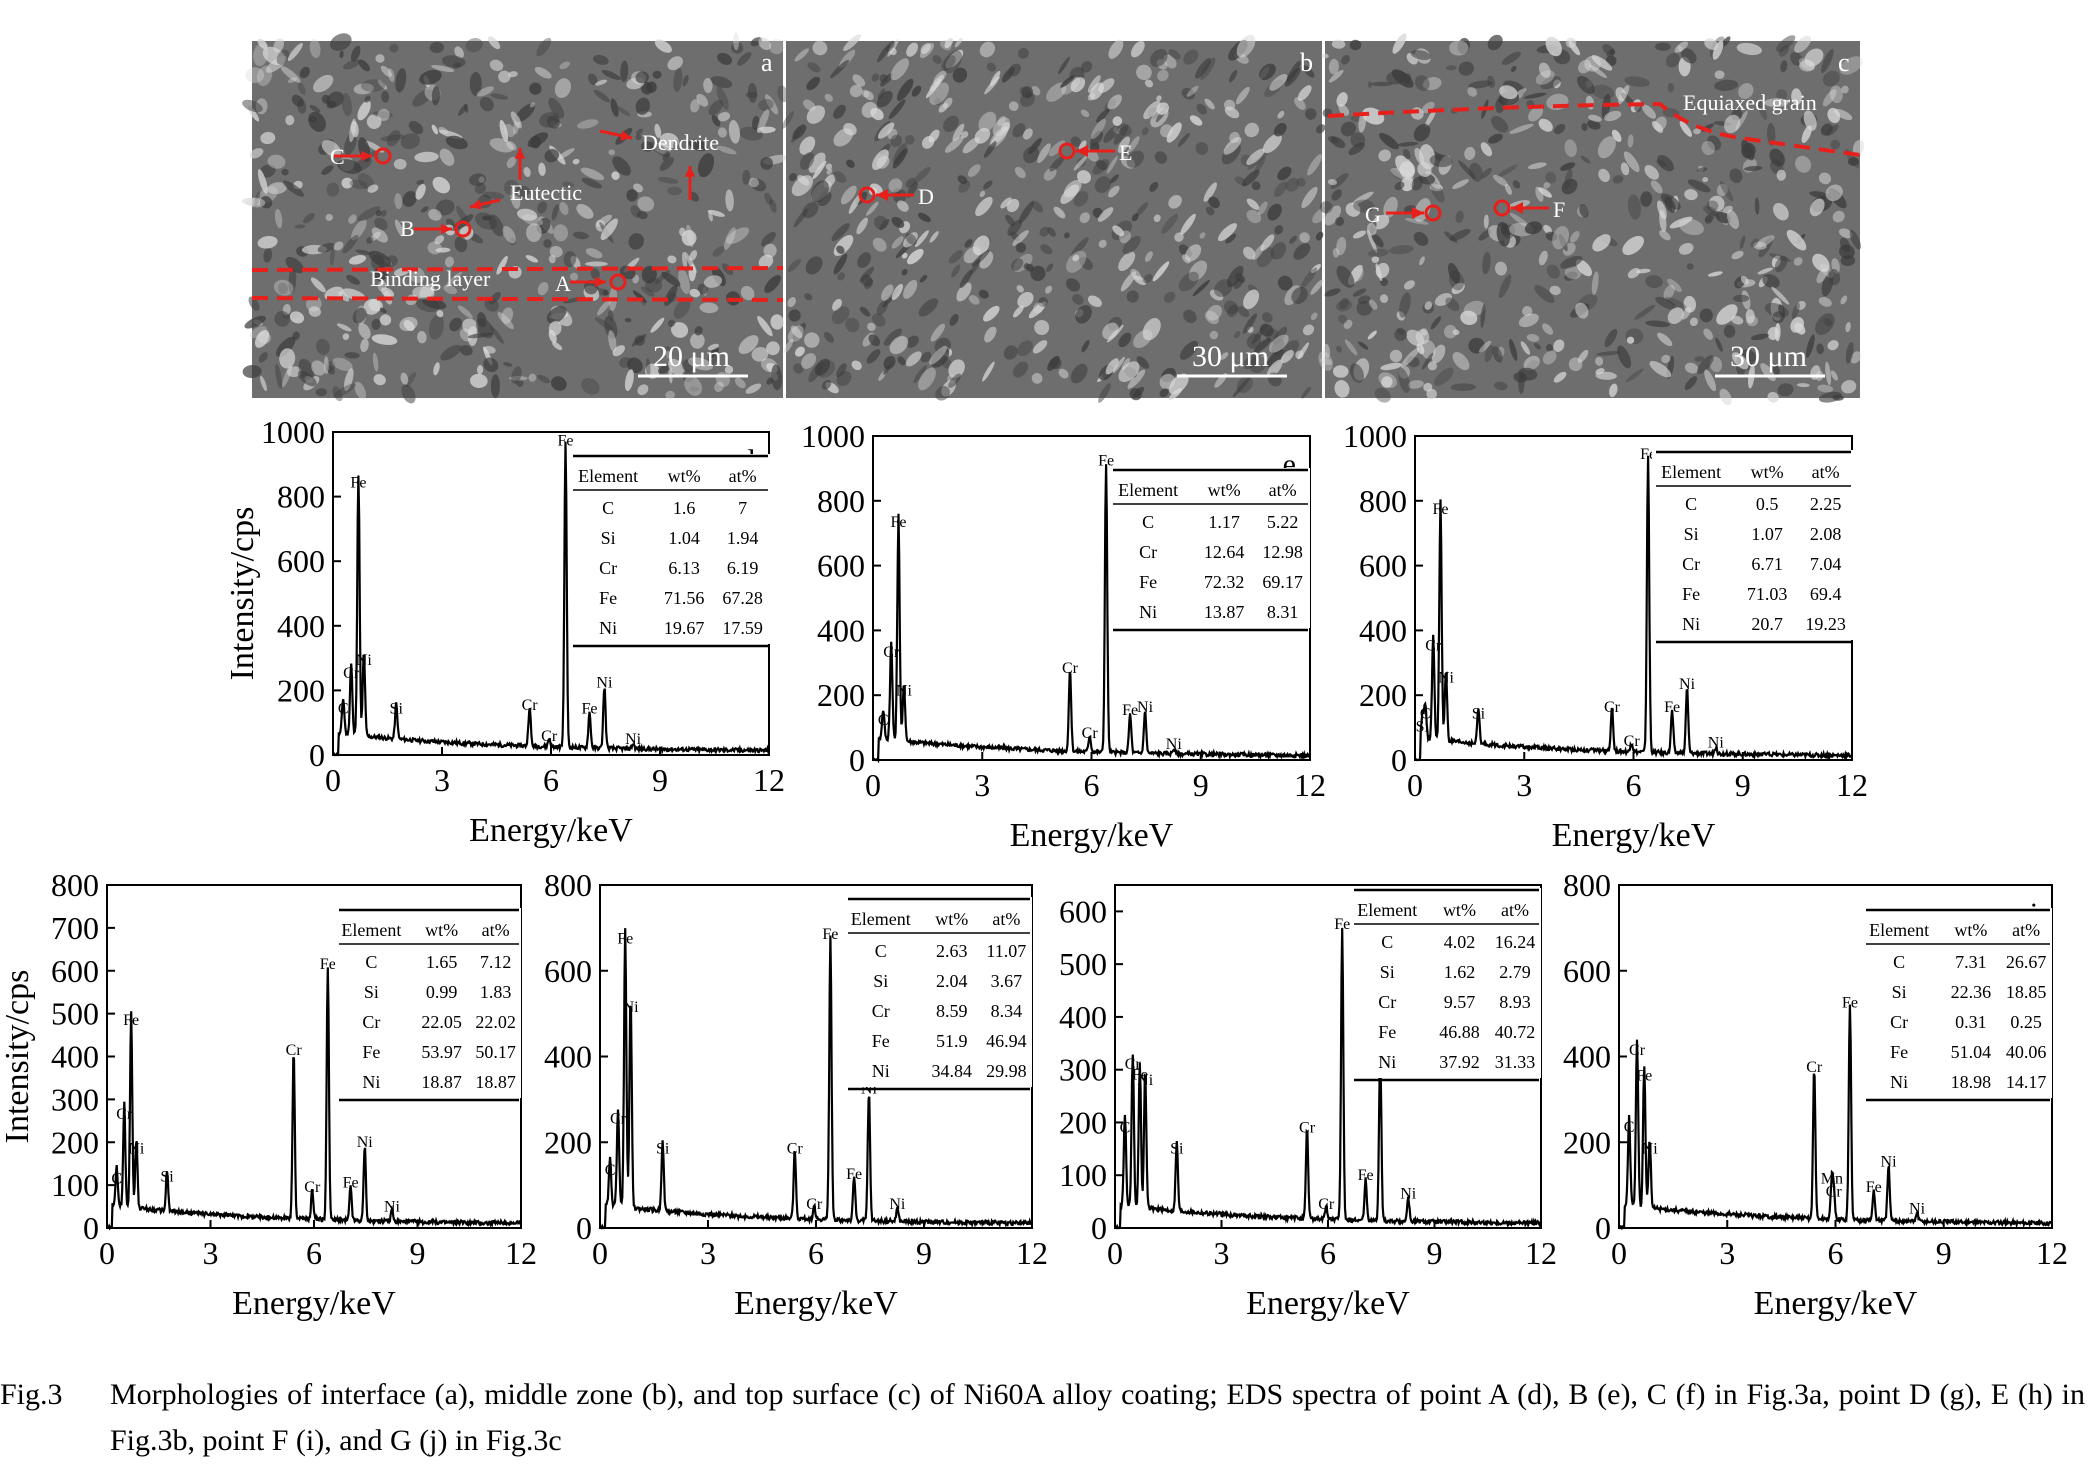 The width and height of the screenshot is (2090, 1477). I want to click on sem-panel-letter: a, so click(767, 62).